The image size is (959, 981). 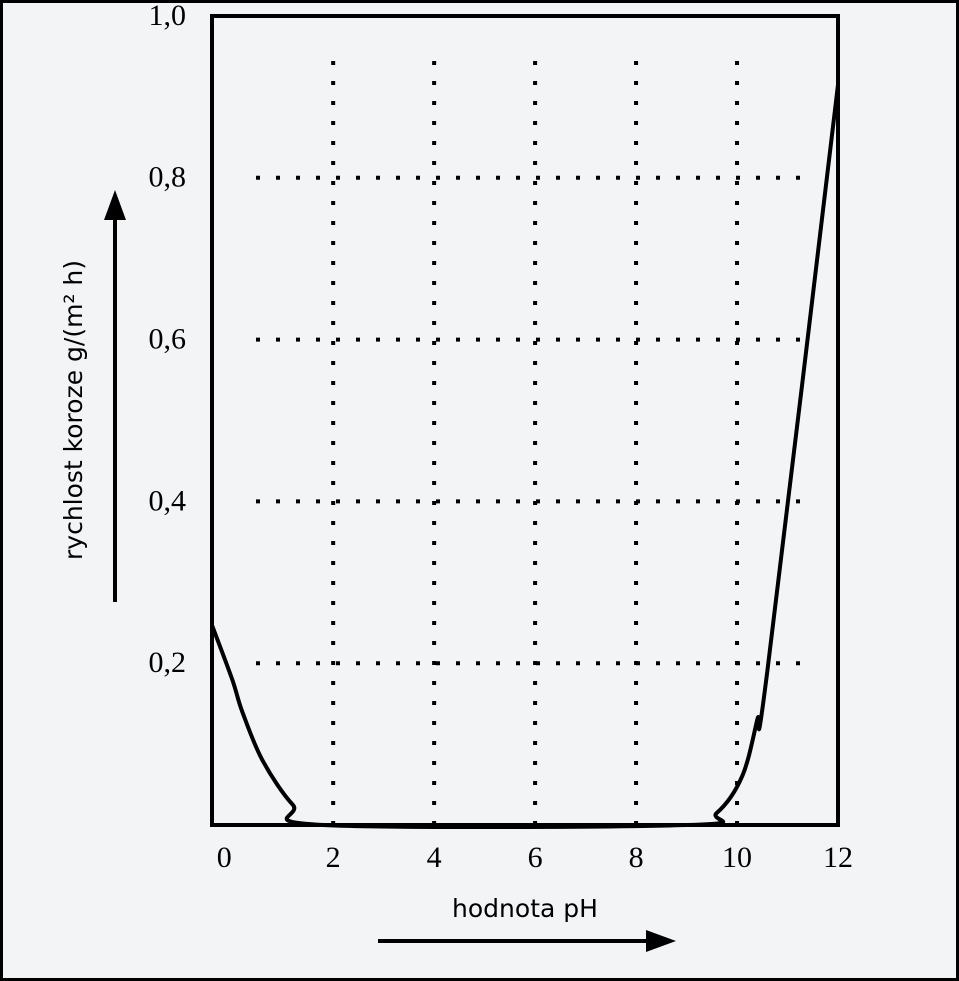 What do you see at coordinates (168, 662) in the screenshot?
I see `y-tick-label: 0,2` at bounding box center [168, 662].